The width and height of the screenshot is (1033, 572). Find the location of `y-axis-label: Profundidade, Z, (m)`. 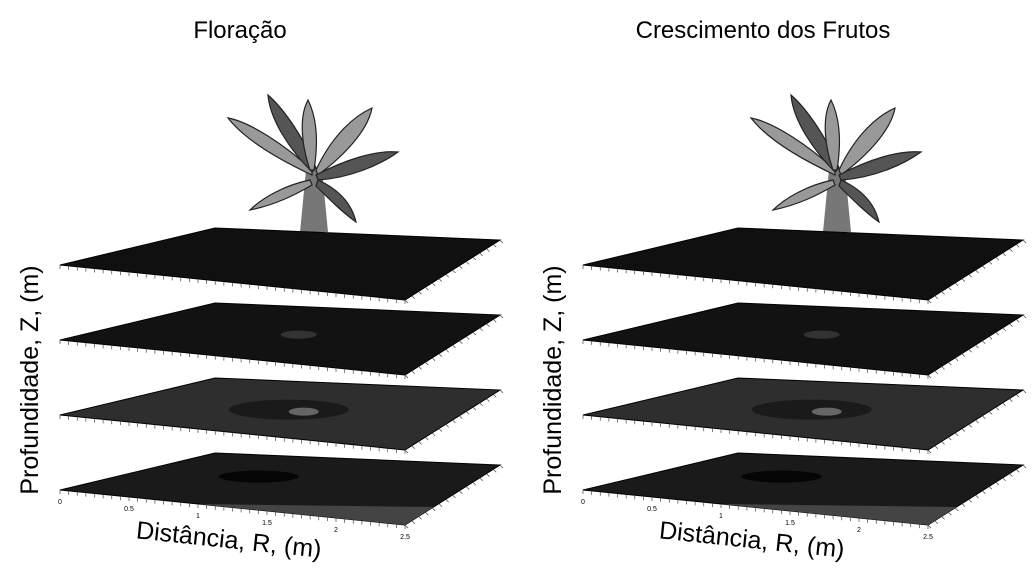

y-axis-label: Profundidade, Z, (m) is located at coordinates (553, 379).